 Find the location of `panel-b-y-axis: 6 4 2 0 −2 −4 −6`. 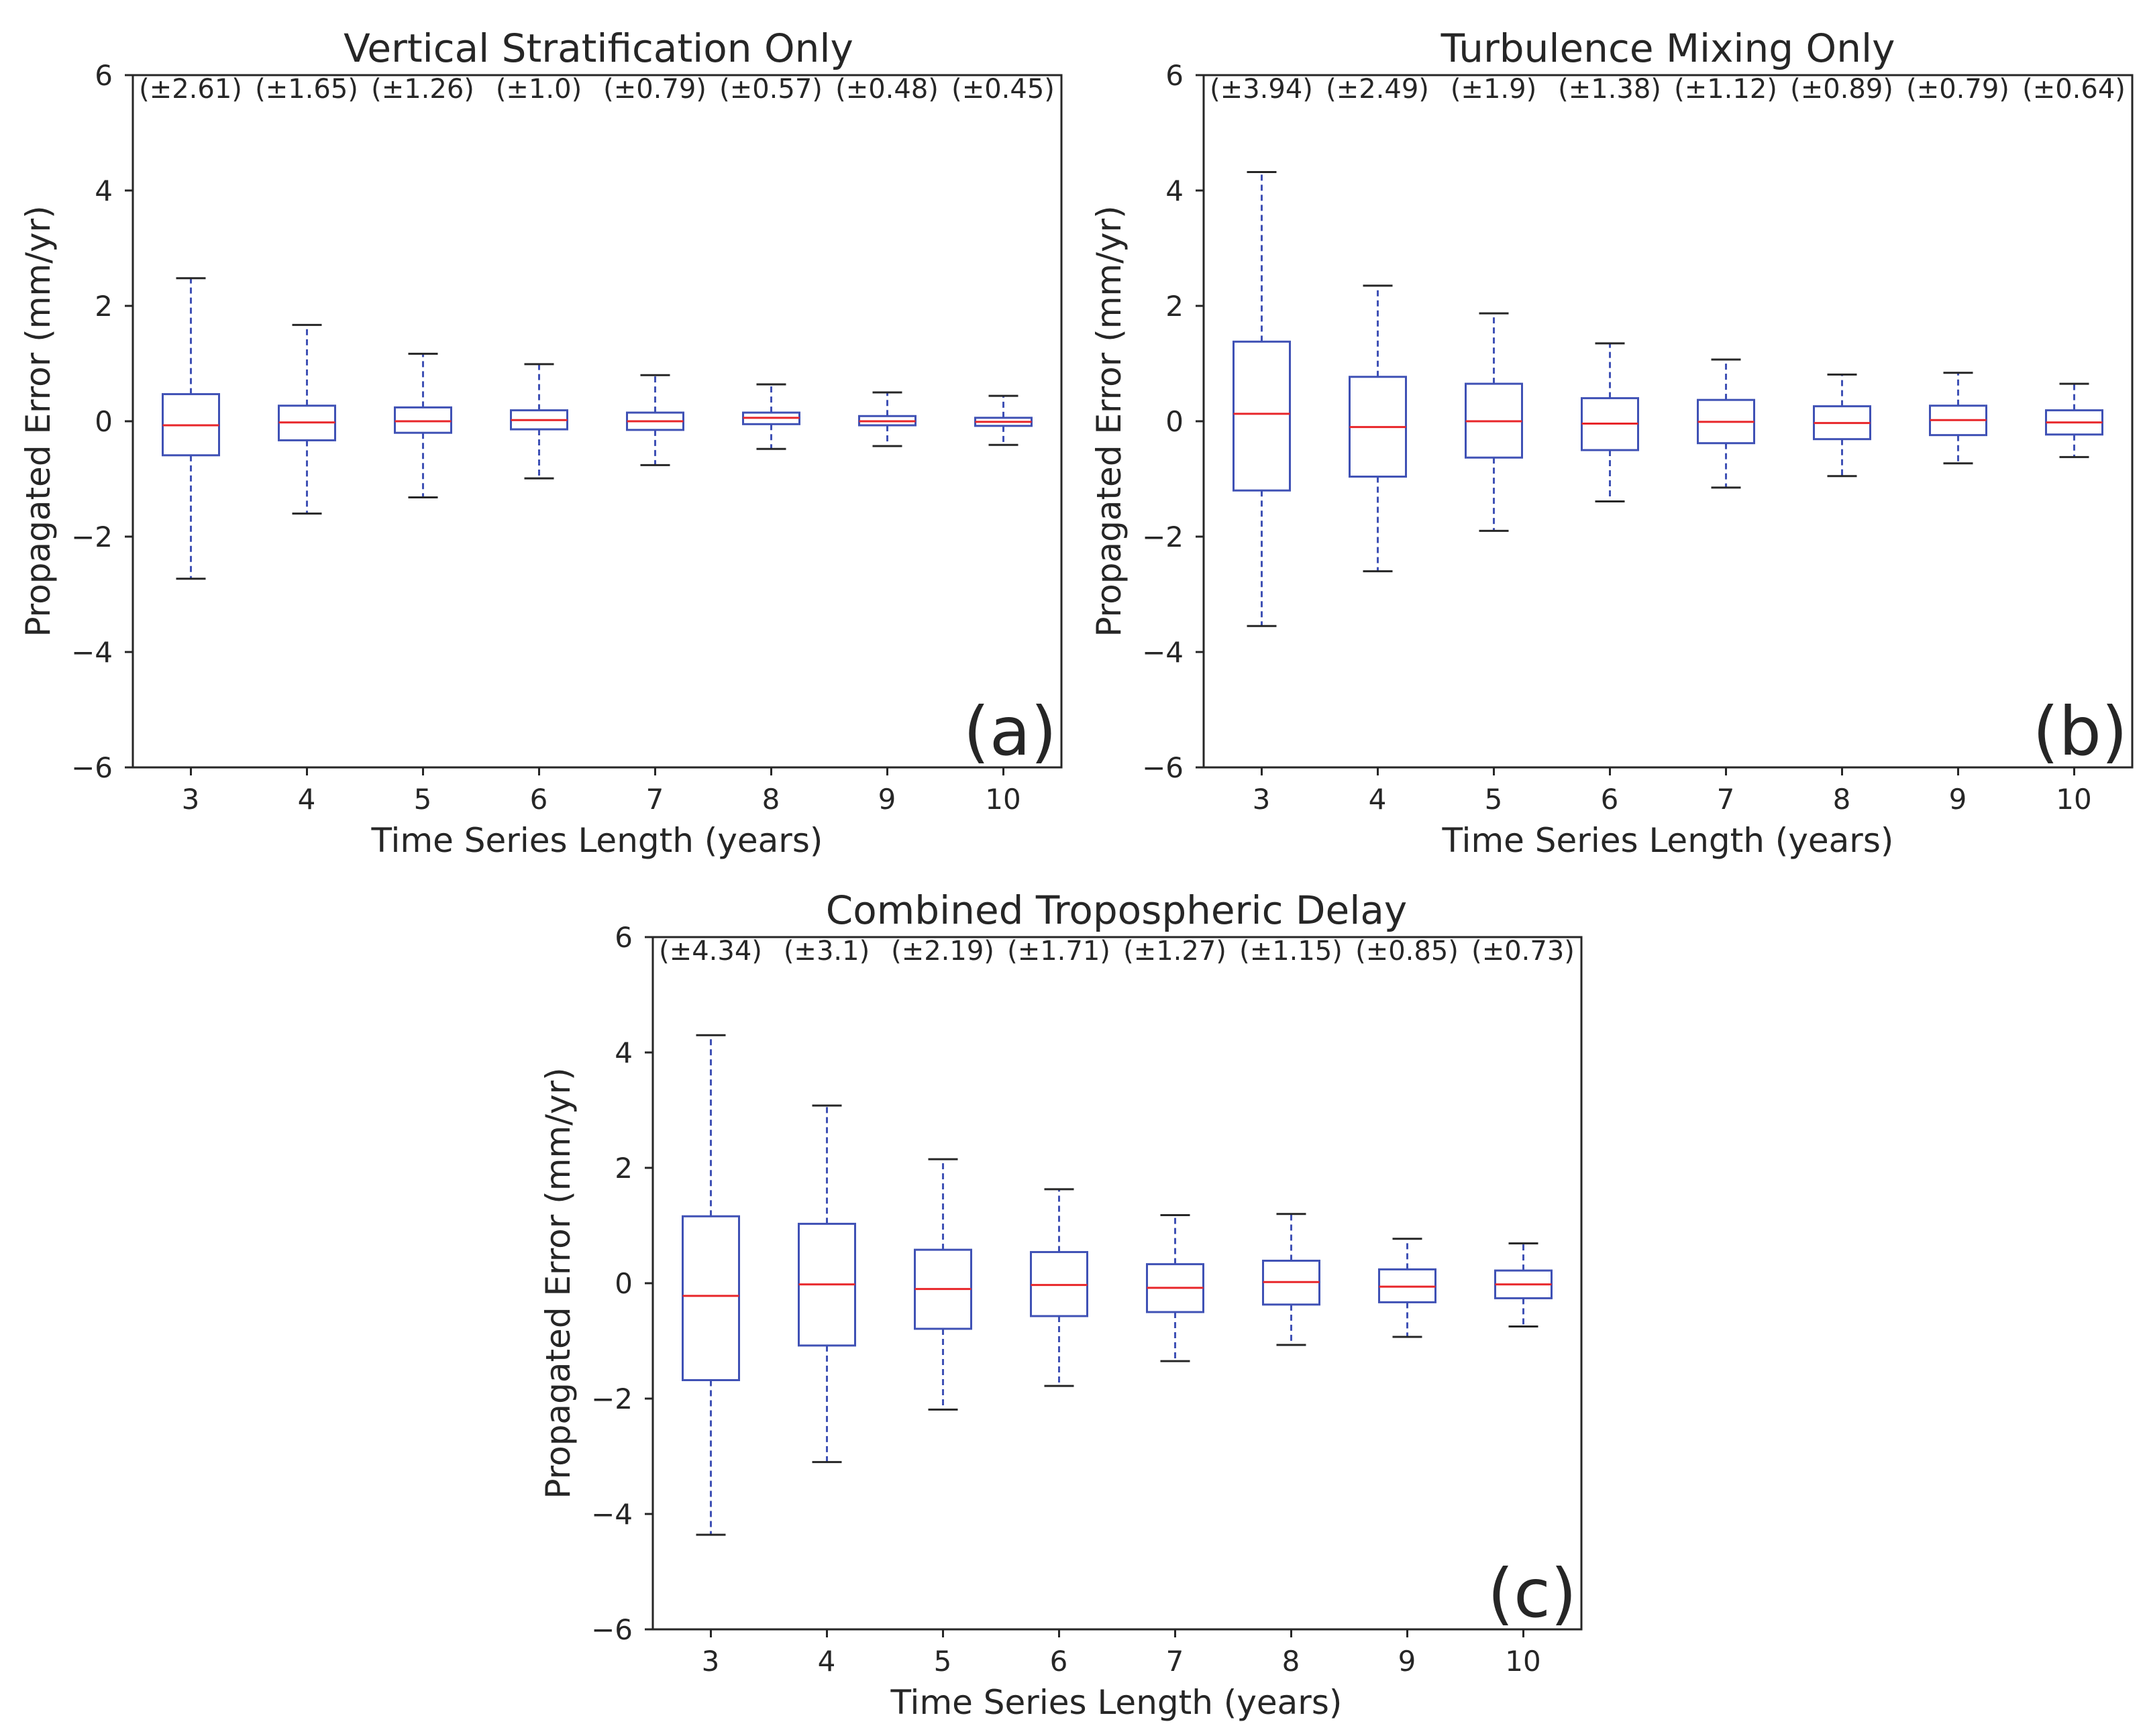

panel-b-y-axis: 6 4 2 0 −2 −4 −6 is located at coordinates (1163, 421).